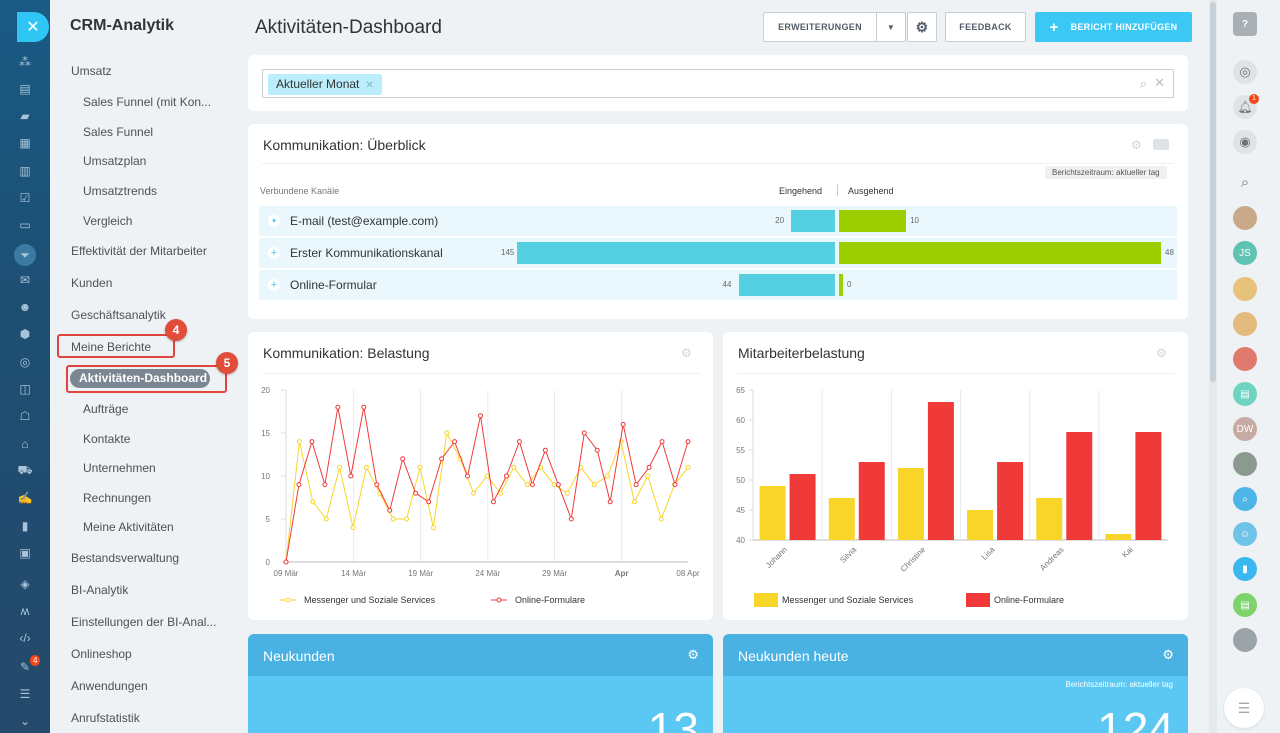 This screenshot has width=1280, height=733. I want to click on help-icon: ?, so click(1245, 24).